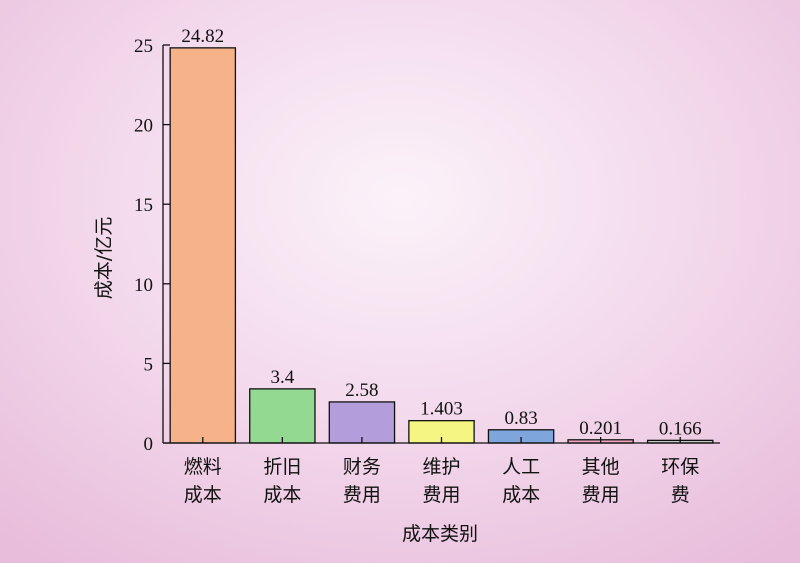 This screenshot has width=800, height=563. What do you see at coordinates (203, 467) in the screenshot?
I see `x-tick-label-0-line-0: 燃料` at bounding box center [203, 467].